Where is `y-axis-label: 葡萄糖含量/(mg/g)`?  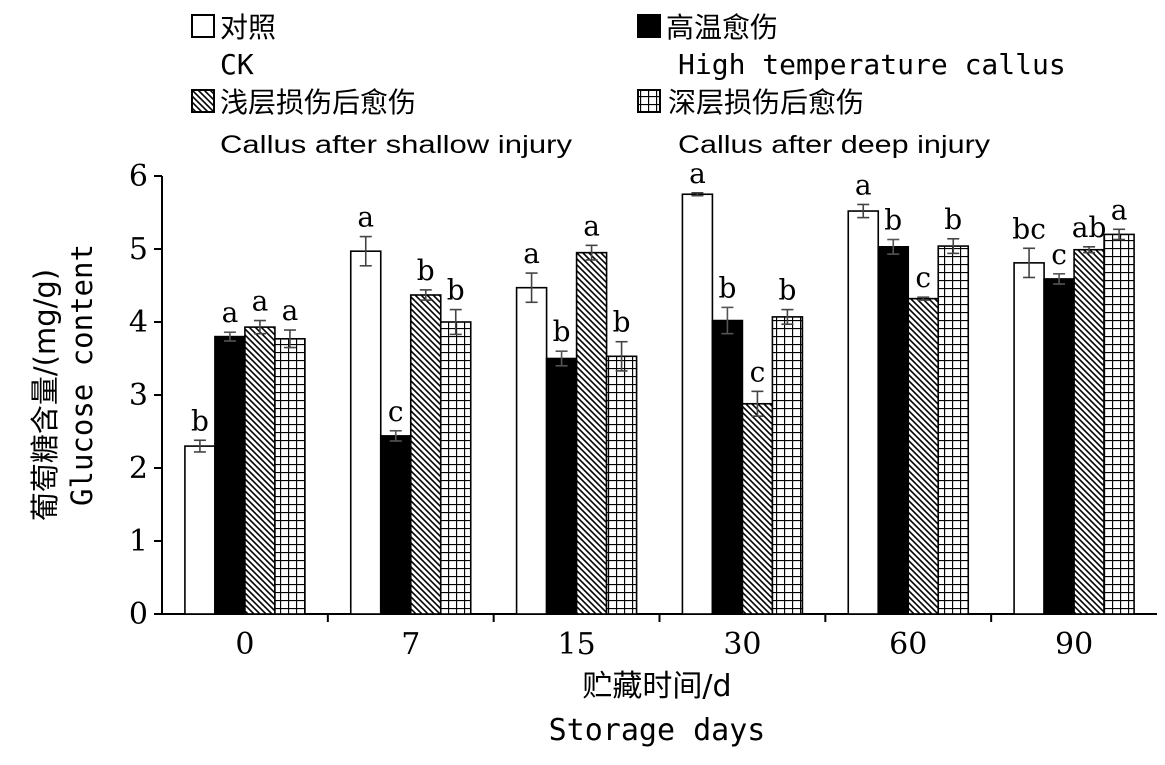 y-axis-label: 葡萄糖含量/(mg/g) is located at coordinates (45, 395).